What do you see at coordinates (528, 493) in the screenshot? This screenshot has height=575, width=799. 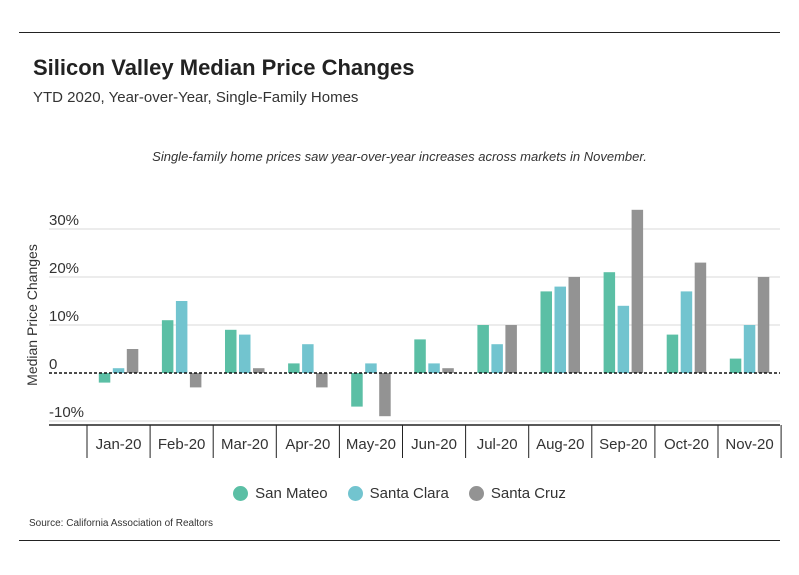 I see `legend-label: Santa Cruz` at bounding box center [528, 493].